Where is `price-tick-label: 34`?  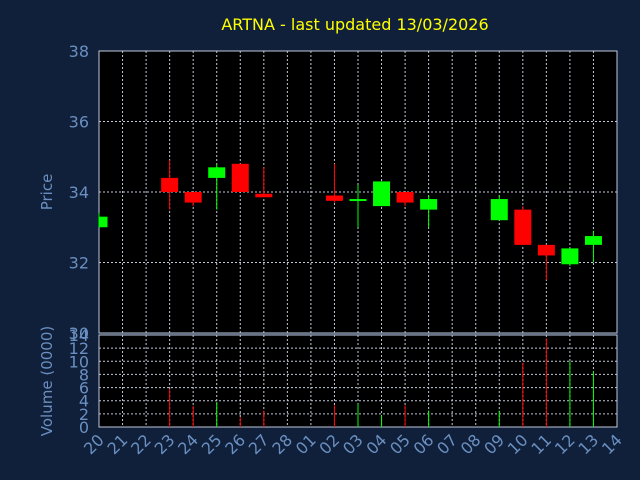
price-tick-label: 34 is located at coordinates (79, 192).